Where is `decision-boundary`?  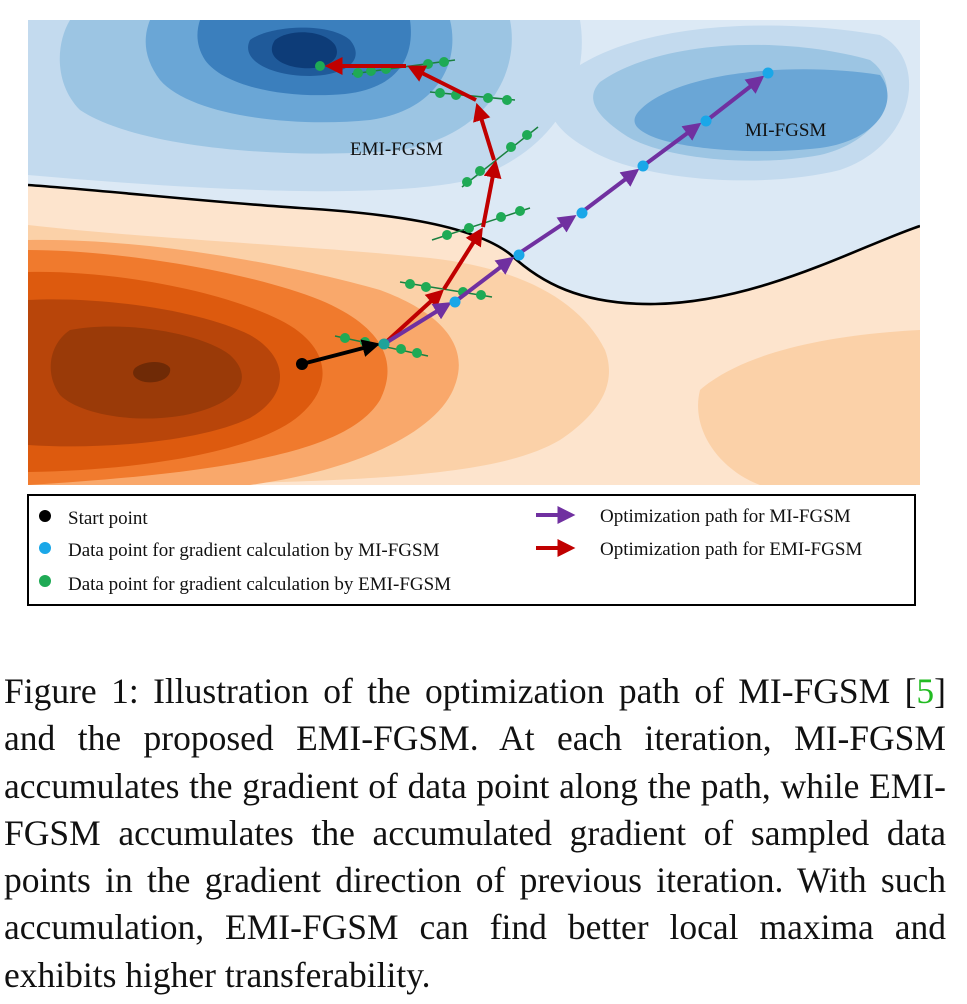 decision-boundary is located at coordinates (474, 244).